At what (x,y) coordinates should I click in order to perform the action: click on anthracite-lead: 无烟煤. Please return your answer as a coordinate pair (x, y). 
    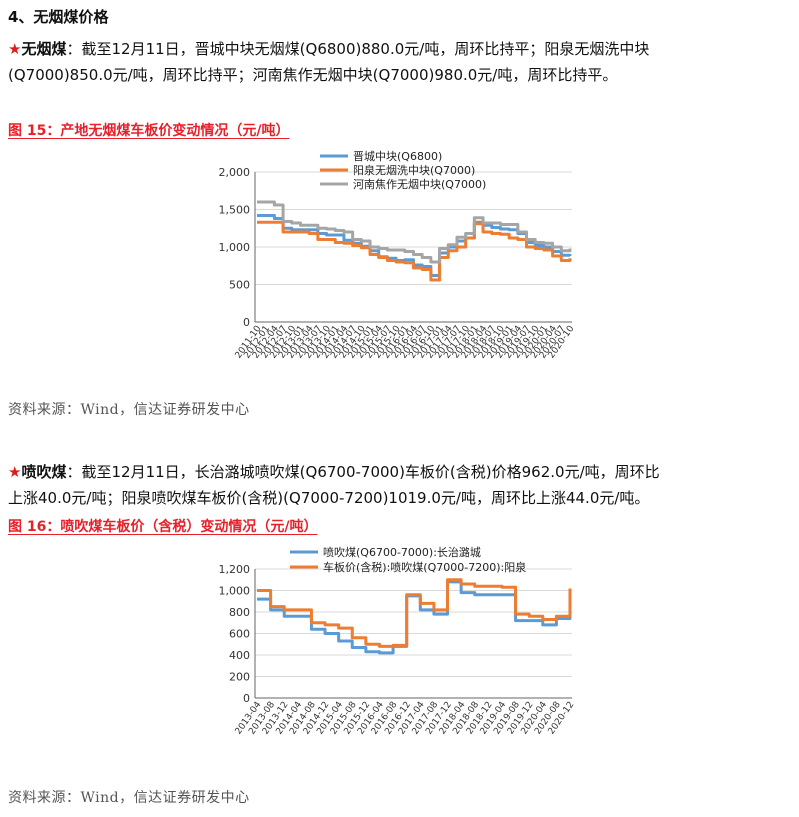
    Looking at the image, I should click on (44, 49).